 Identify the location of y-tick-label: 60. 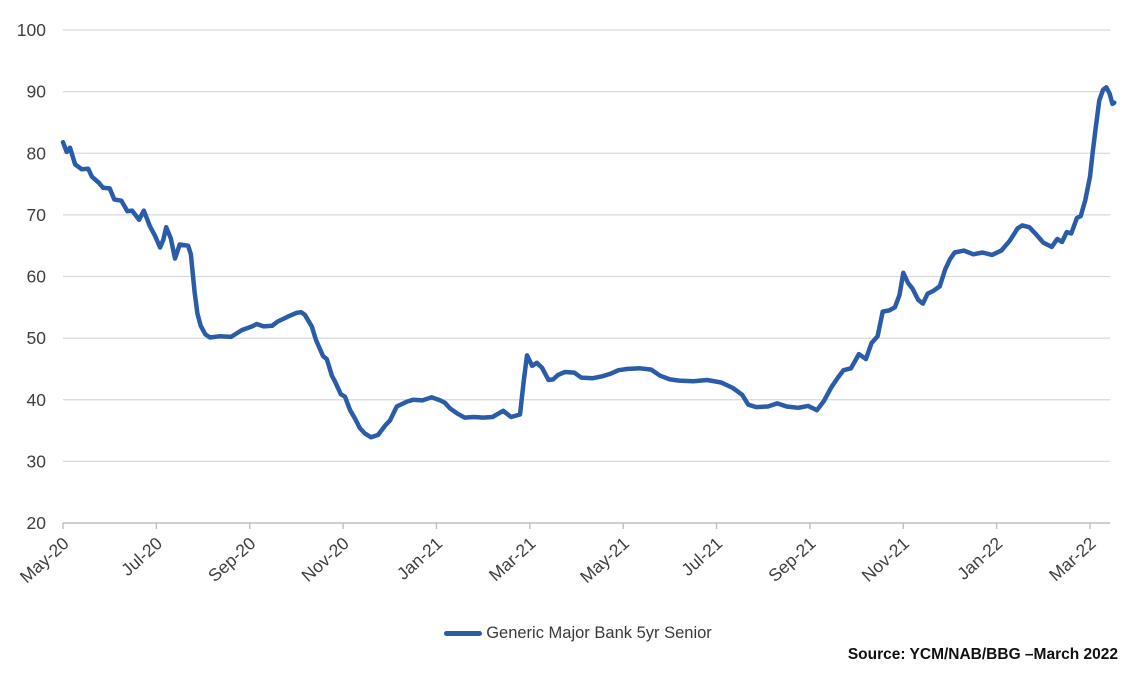
(37, 277).